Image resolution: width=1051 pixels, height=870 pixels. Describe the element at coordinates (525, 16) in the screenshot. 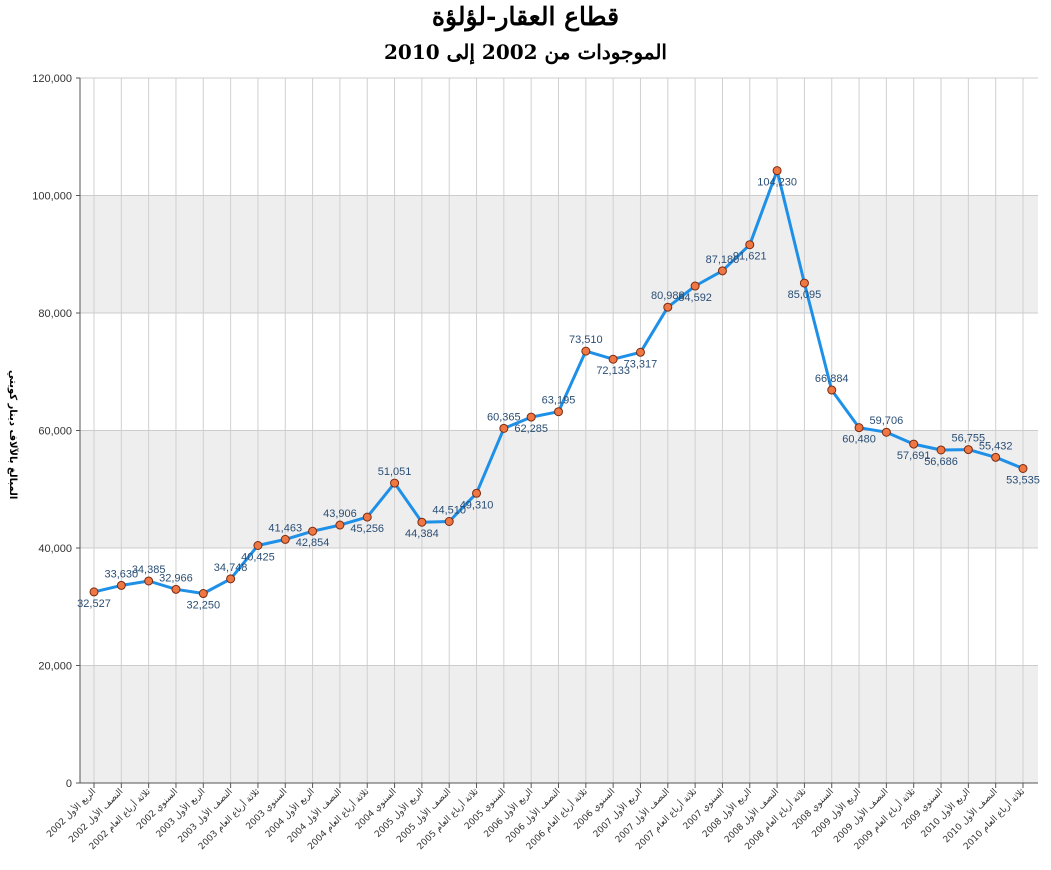

I see `chart-title: قطاع العقار-لؤلؤة` at that location.